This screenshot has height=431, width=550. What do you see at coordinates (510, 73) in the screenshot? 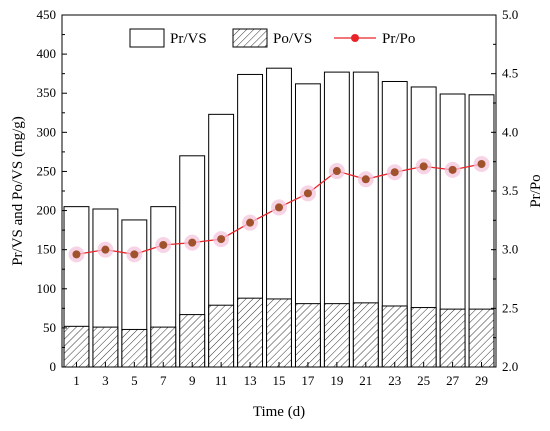
I see `y-right-tick-label: 4.5` at bounding box center [510, 73].